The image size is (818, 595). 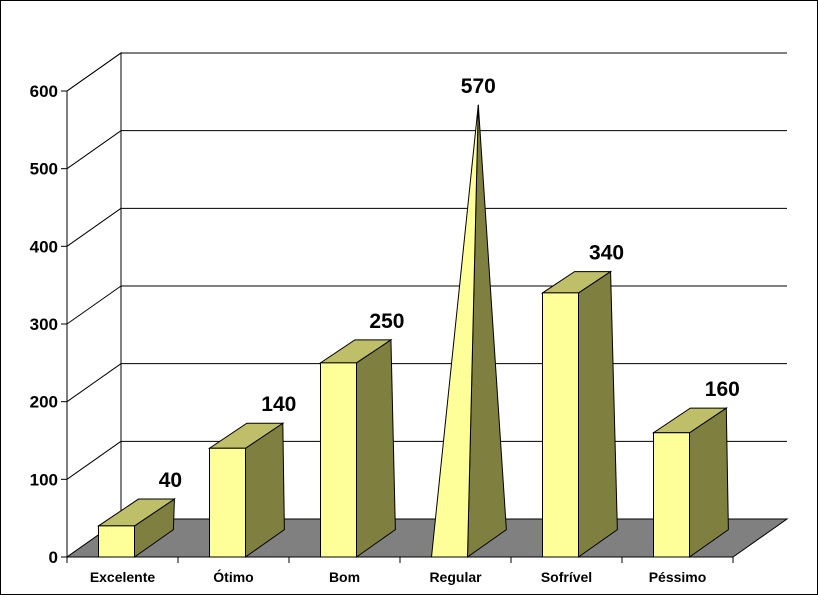 What do you see at coordinates (478, 86) in the screenshot?
I see `data-label: 570` at bounding box center [478, 86].